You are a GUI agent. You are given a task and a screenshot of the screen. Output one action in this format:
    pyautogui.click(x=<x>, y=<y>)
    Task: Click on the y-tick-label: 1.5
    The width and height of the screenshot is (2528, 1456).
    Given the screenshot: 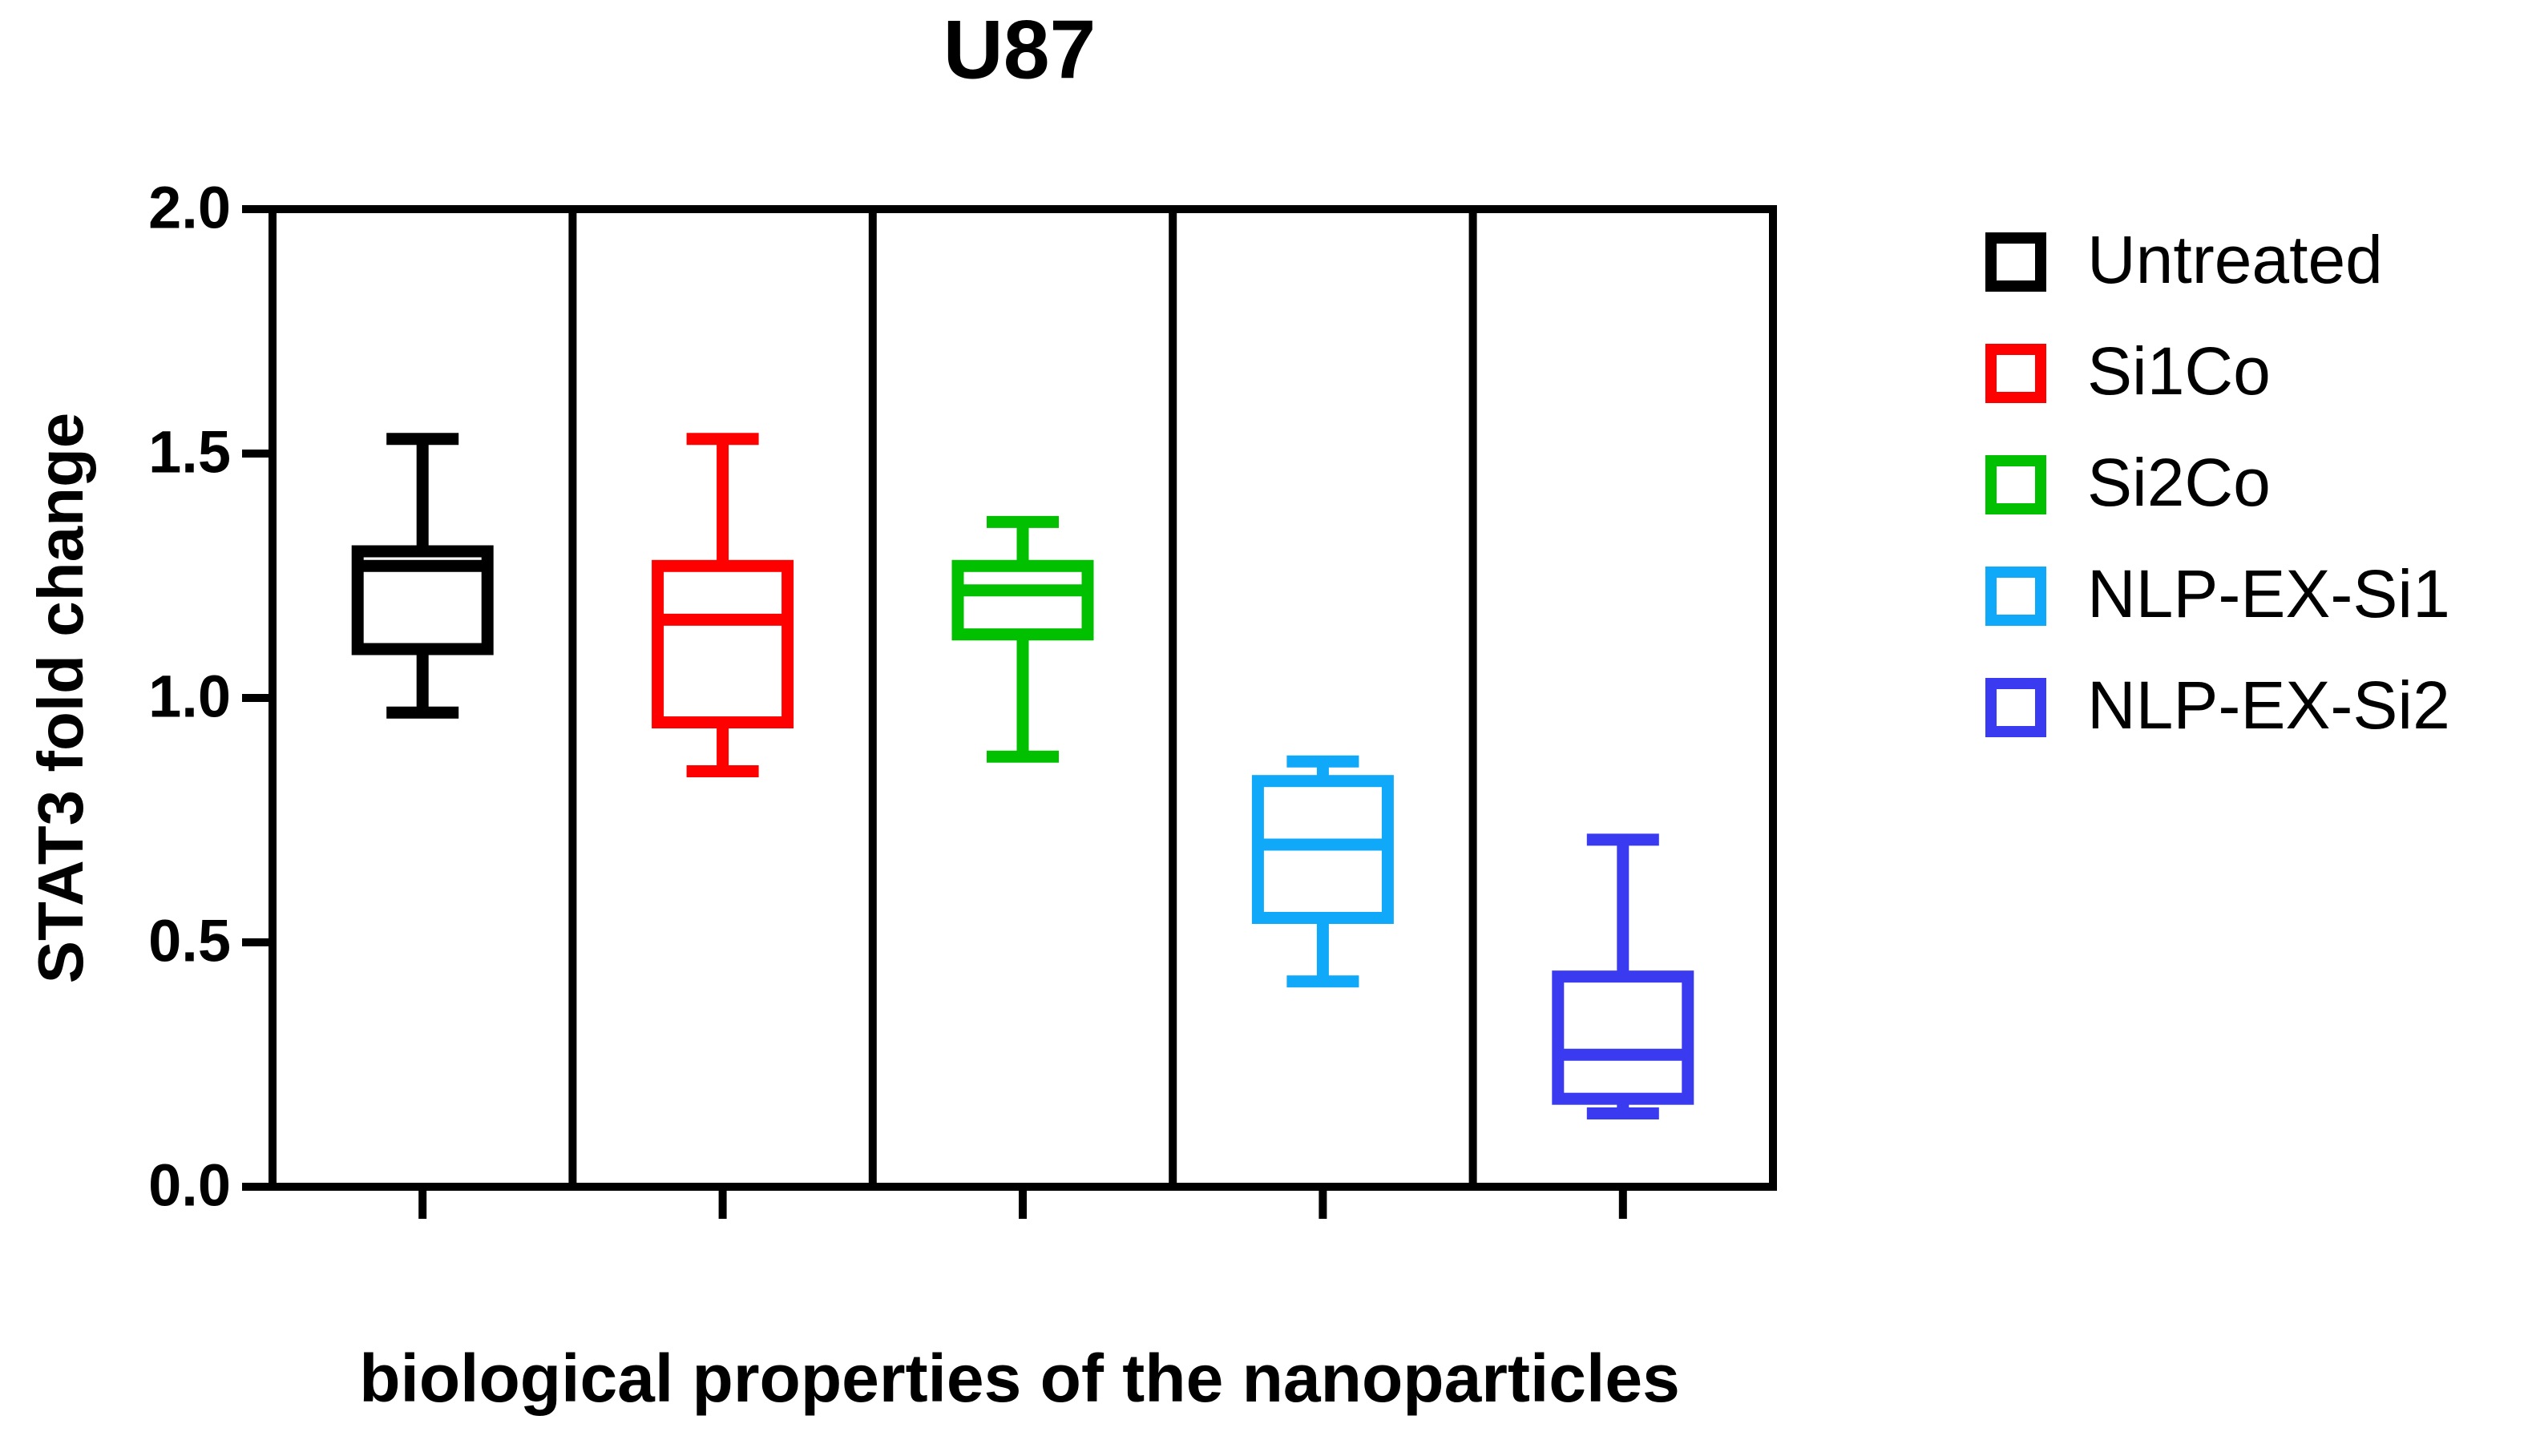 What is the action you would take?
    pyautogui.click(x=190, y=453)
    